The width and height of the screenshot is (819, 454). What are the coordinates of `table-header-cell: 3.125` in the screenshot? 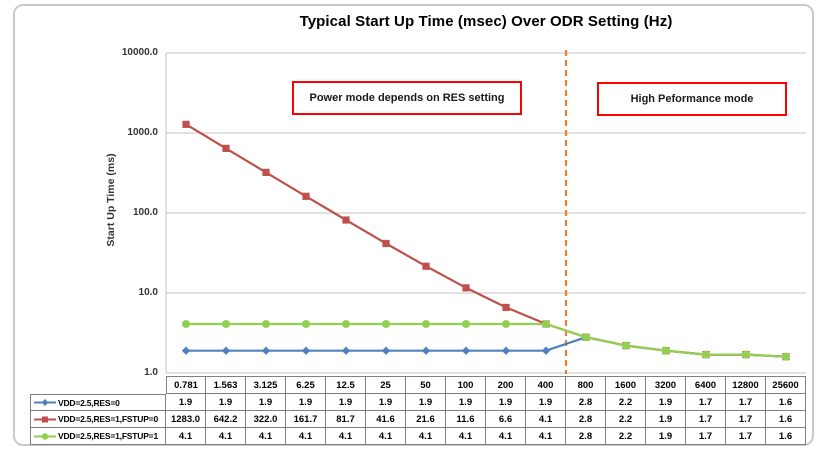 It's located at (266, 385).